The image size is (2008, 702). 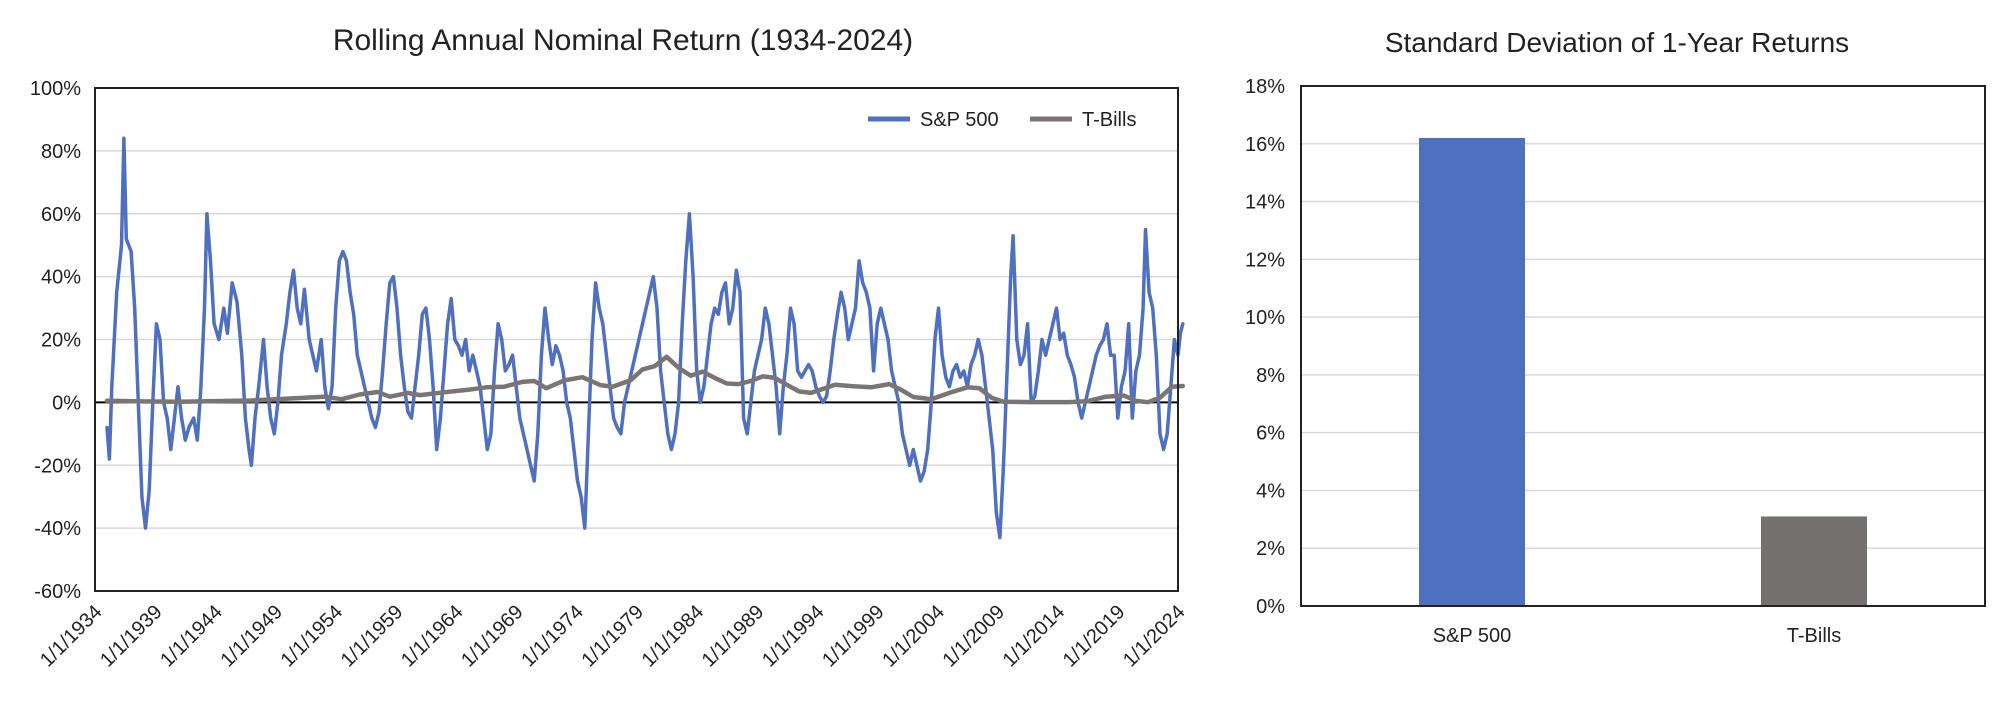 I want to click on x-tick-label: 1/1/1999, so click(x=853, y=636).